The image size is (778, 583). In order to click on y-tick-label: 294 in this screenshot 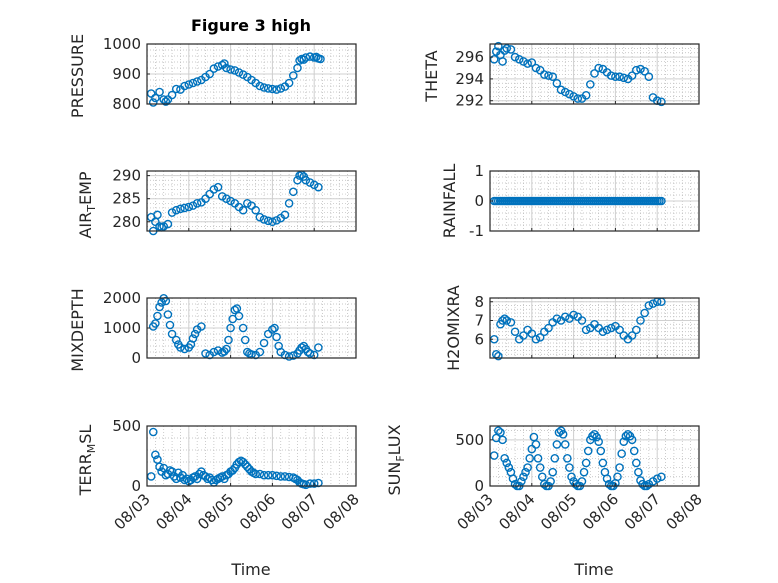, I will do `click(469, 79)`.